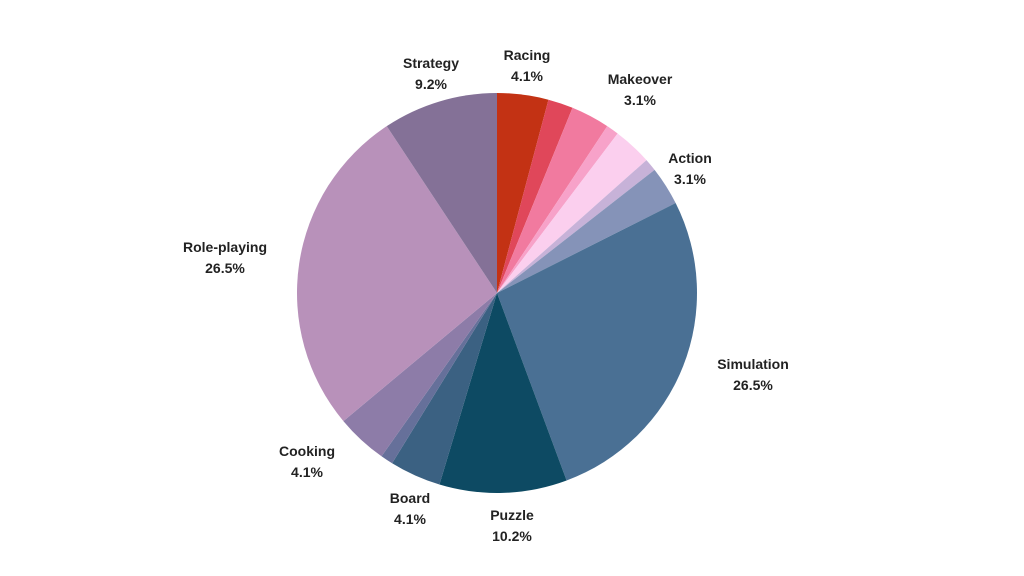 The image size is (1024, 576). What do you see at coordinates (640, 79) in the screenshot?
I see `slice-label-makeover: Makeover` at bounding box center [640, 79].